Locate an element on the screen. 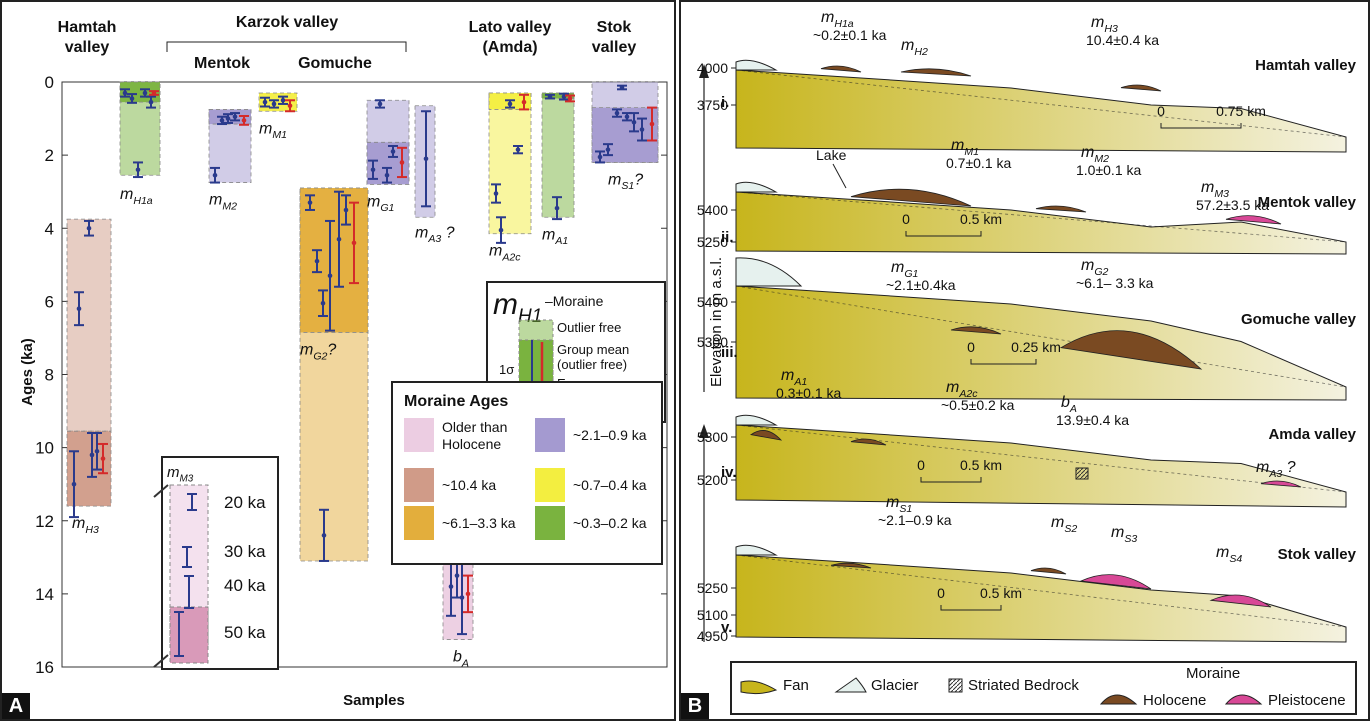 Image resolution: width=1370 pixels, height=721 pixels. y-tick-label: 4 is located at coordinates (49, 228).